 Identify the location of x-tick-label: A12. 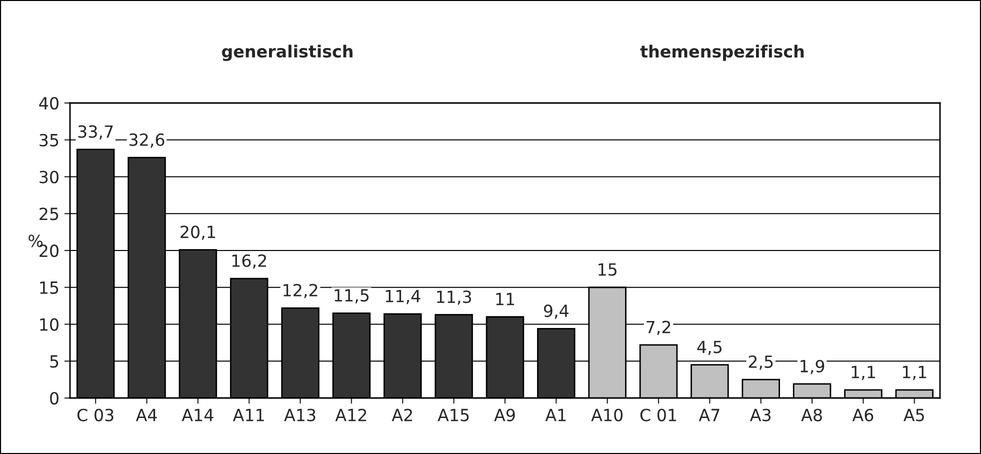
(350, 415).